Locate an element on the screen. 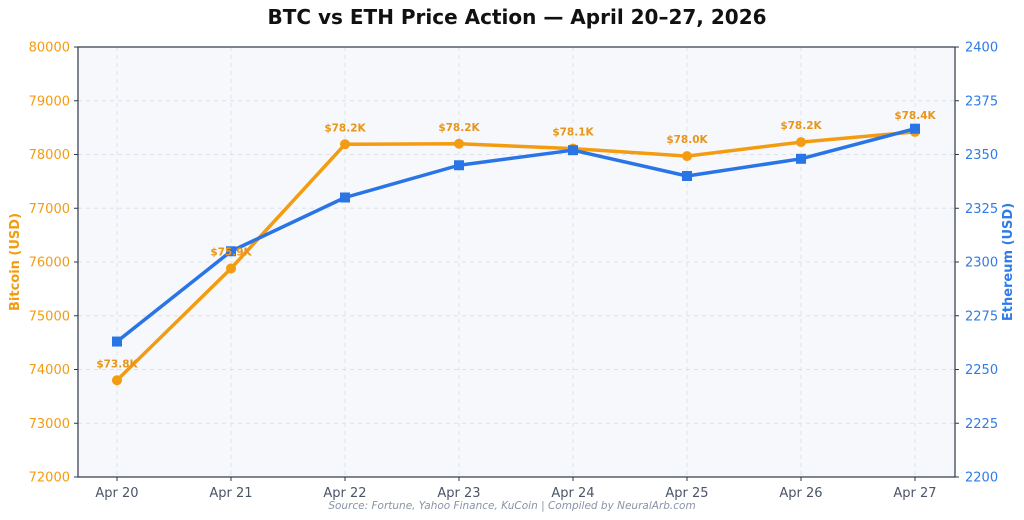 The height and width of the screenshot is (520, 1024). y-axis-right-title: Ethereum (USD) is located at coordinates (1008, 262).